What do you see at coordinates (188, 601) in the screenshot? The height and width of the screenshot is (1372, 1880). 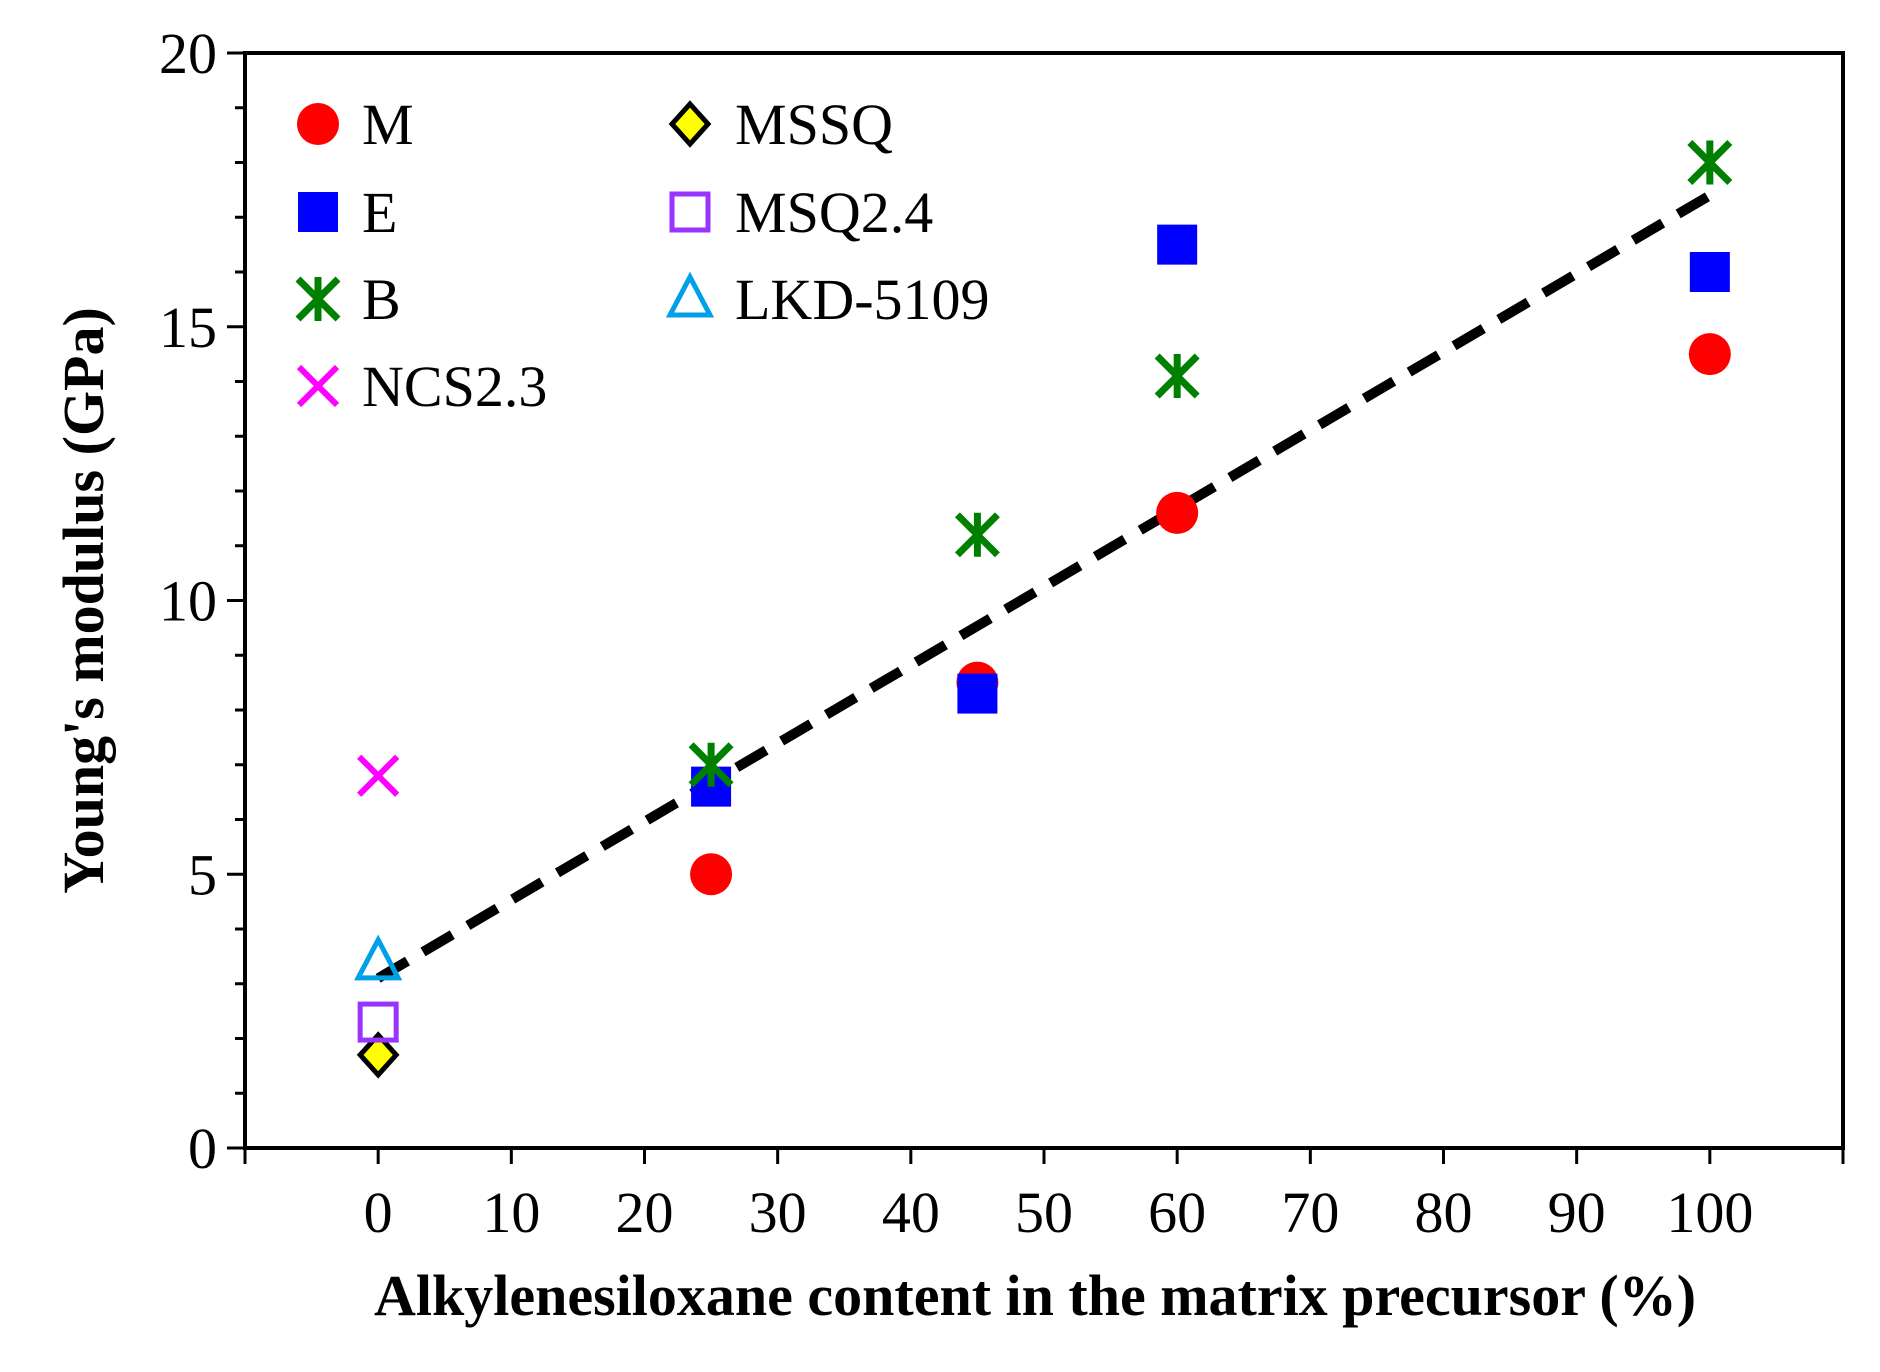 I see `y-tick-label: 10` at bounding box center [188, 601].